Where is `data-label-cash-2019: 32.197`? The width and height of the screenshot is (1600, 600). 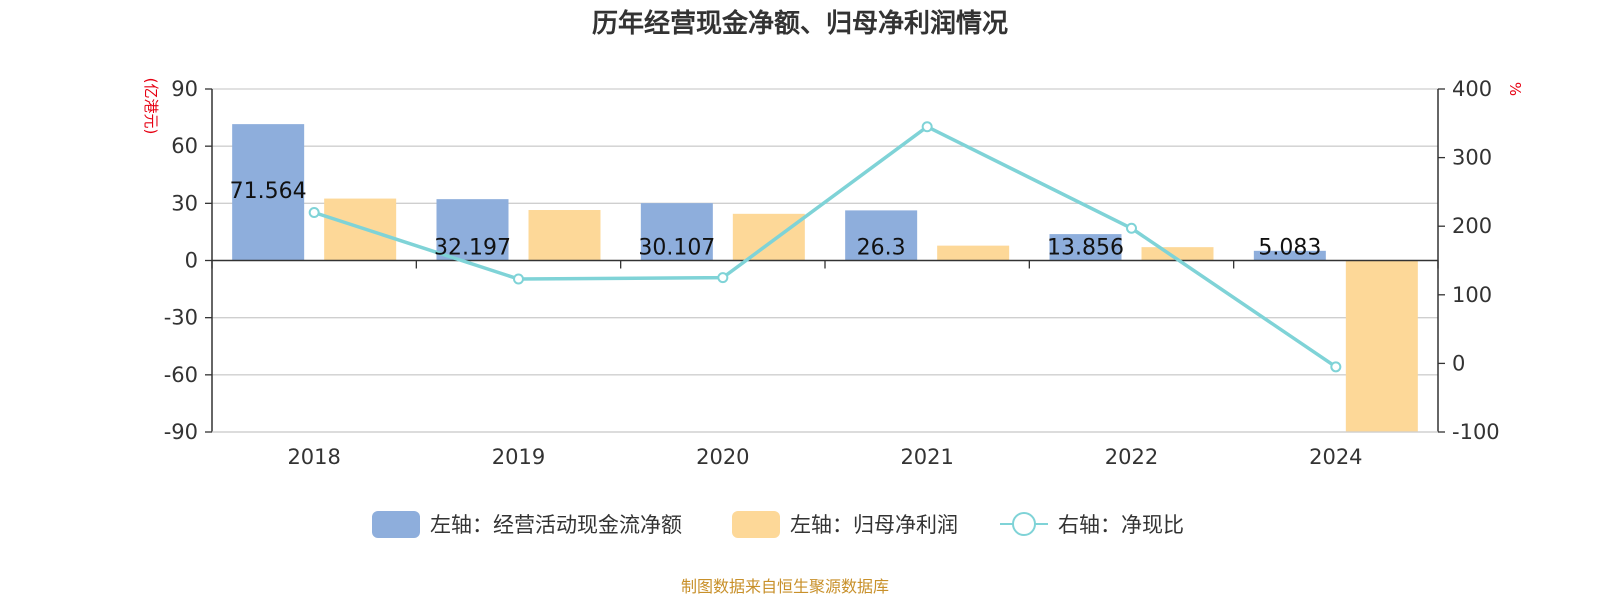 data-label-cash-2019: 32.197 is located at coordinates (472, 248).